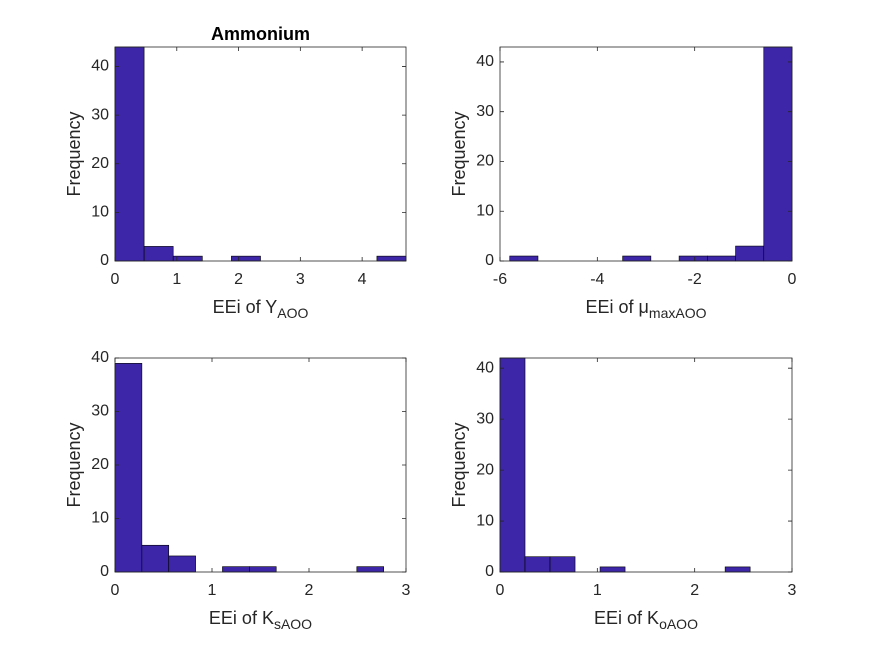 This screenshot has width=875, height=656. I want to click on x-axis-label: EEi of KoAOO, so click(646, 620).